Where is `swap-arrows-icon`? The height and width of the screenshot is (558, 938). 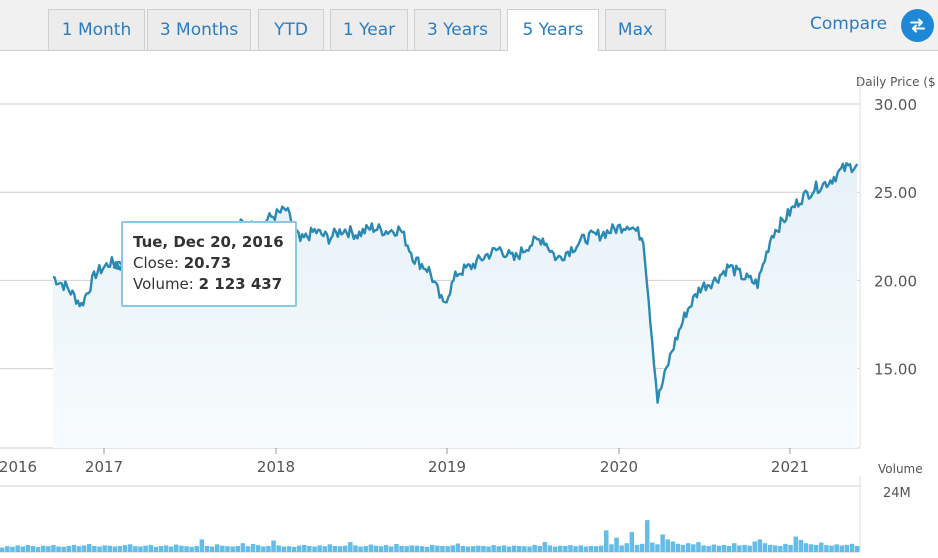 swap-arrows-icon is located at coordinates (917, 25).